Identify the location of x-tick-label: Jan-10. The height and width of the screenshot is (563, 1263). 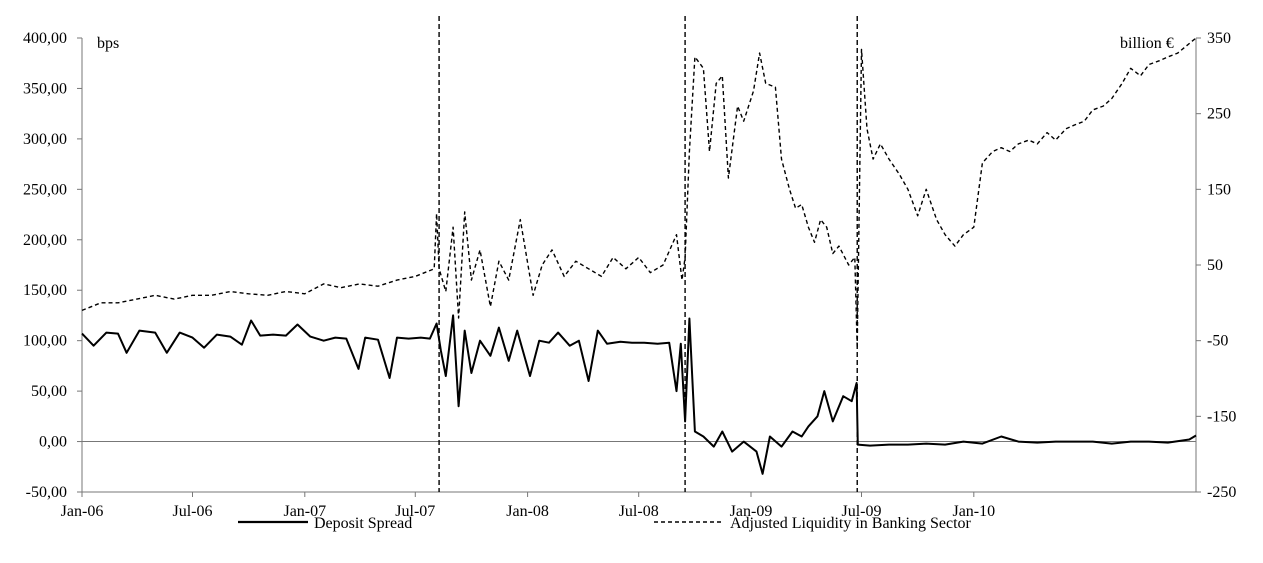
(973, 511).